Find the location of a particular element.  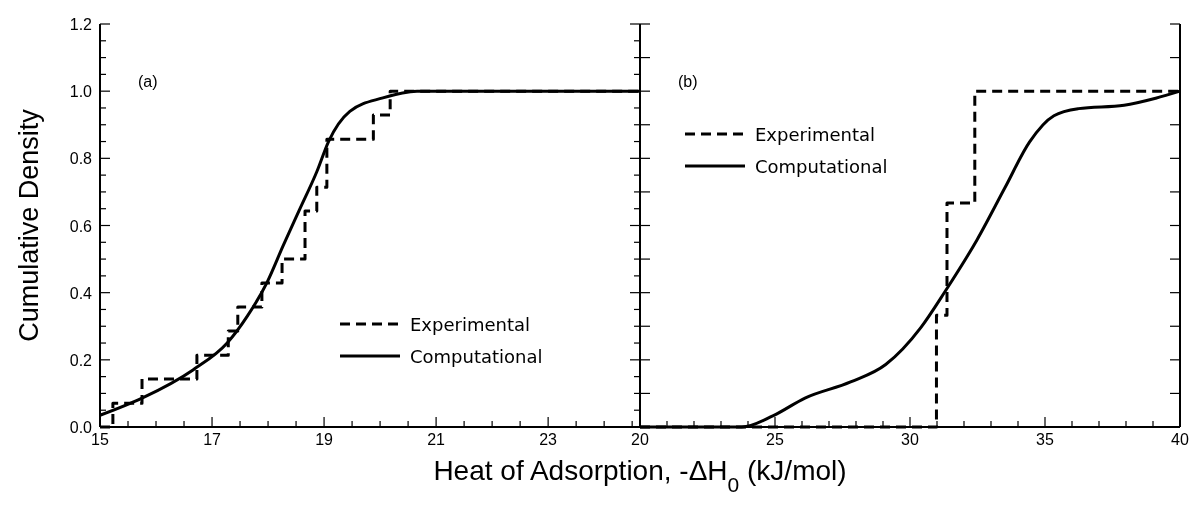

x-tick-label: 25 is located at coordinates (775, 439).